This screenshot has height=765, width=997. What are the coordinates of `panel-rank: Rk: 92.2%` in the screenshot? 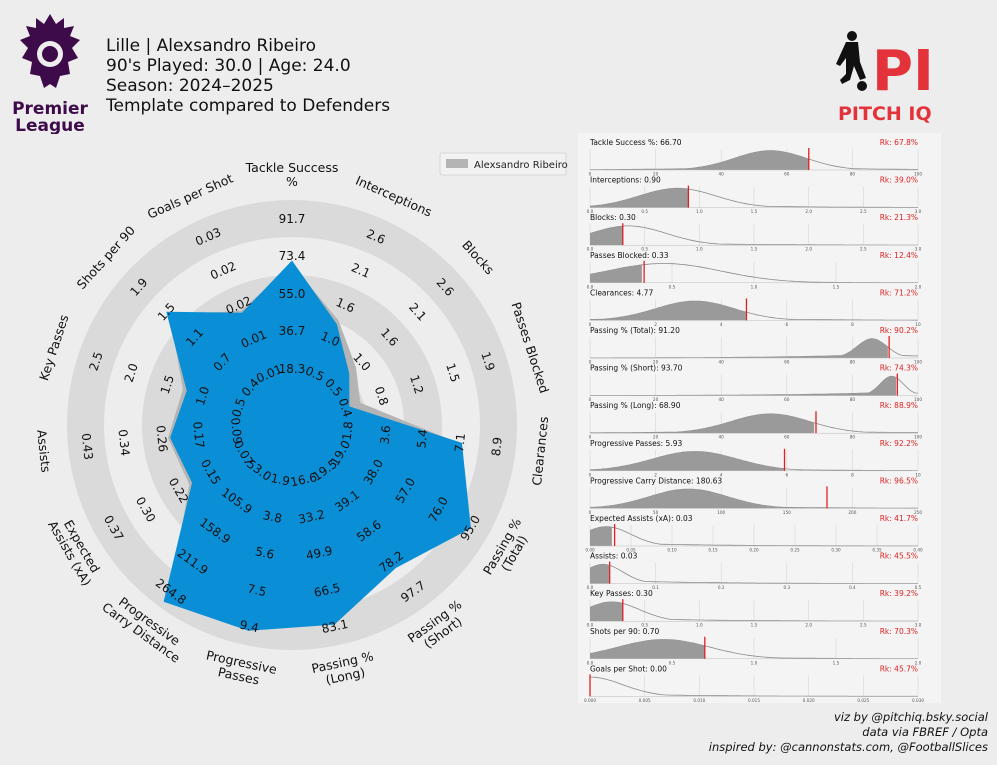 It's located at (899, 443).